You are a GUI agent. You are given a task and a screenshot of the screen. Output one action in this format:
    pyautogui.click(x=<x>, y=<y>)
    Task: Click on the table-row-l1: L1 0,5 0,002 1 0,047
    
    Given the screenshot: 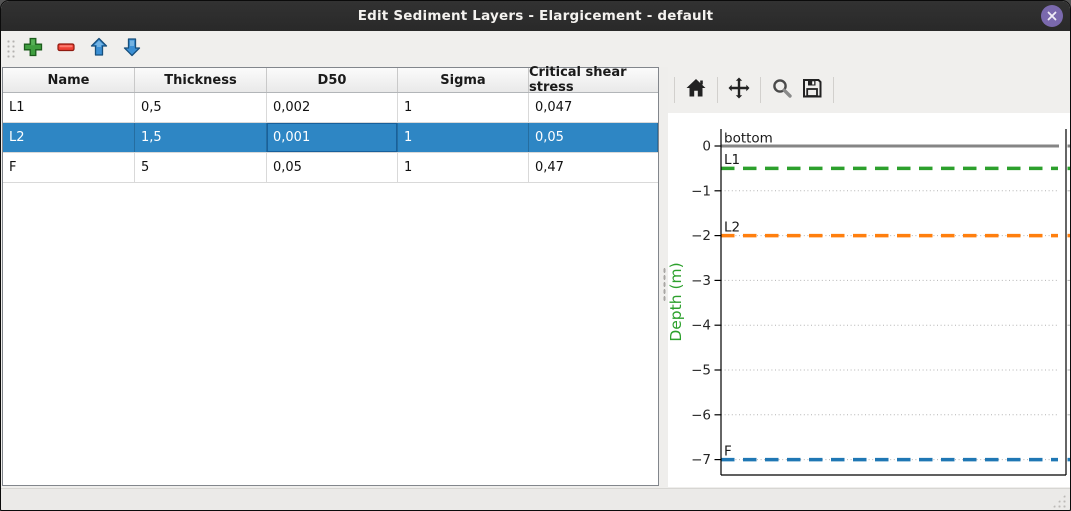 What is the action you would take?
    pyautogui.click(x=330, y=108)
    